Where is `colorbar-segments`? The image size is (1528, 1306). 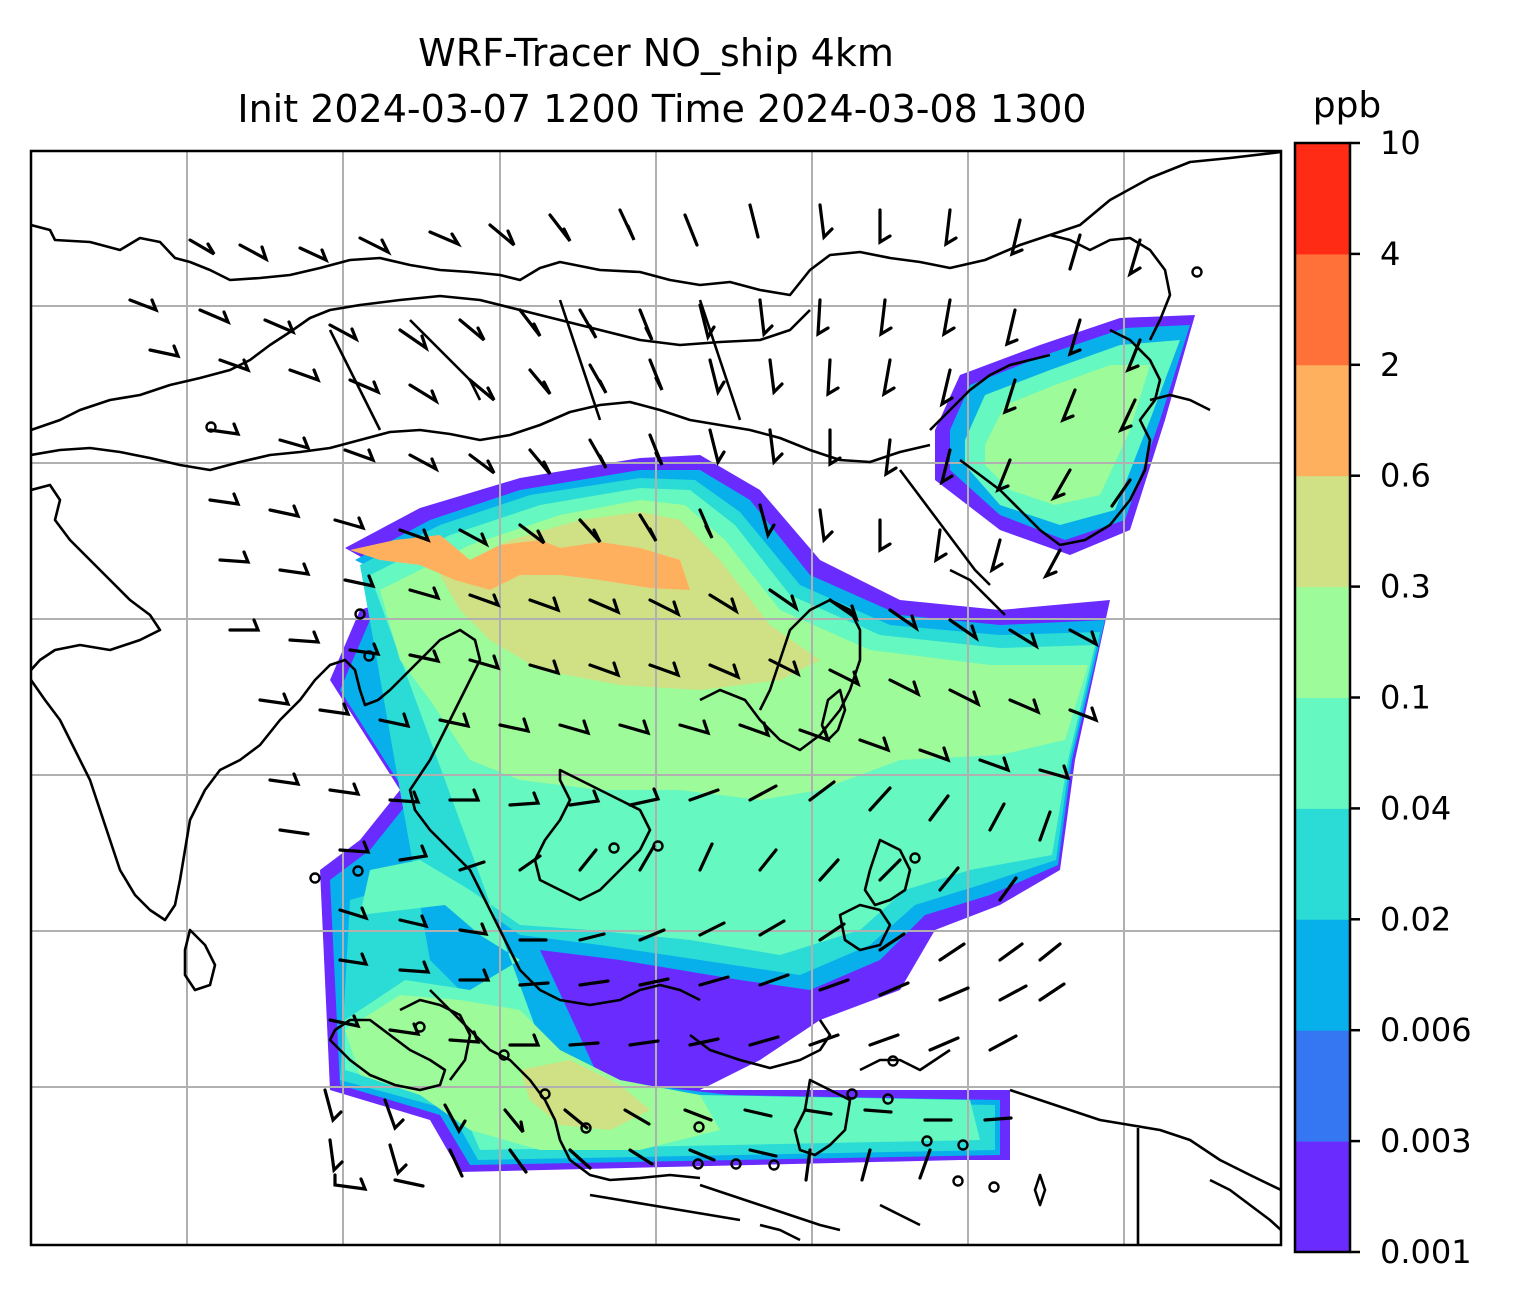
colorbar-segments is located at coordinates (1322, 698).